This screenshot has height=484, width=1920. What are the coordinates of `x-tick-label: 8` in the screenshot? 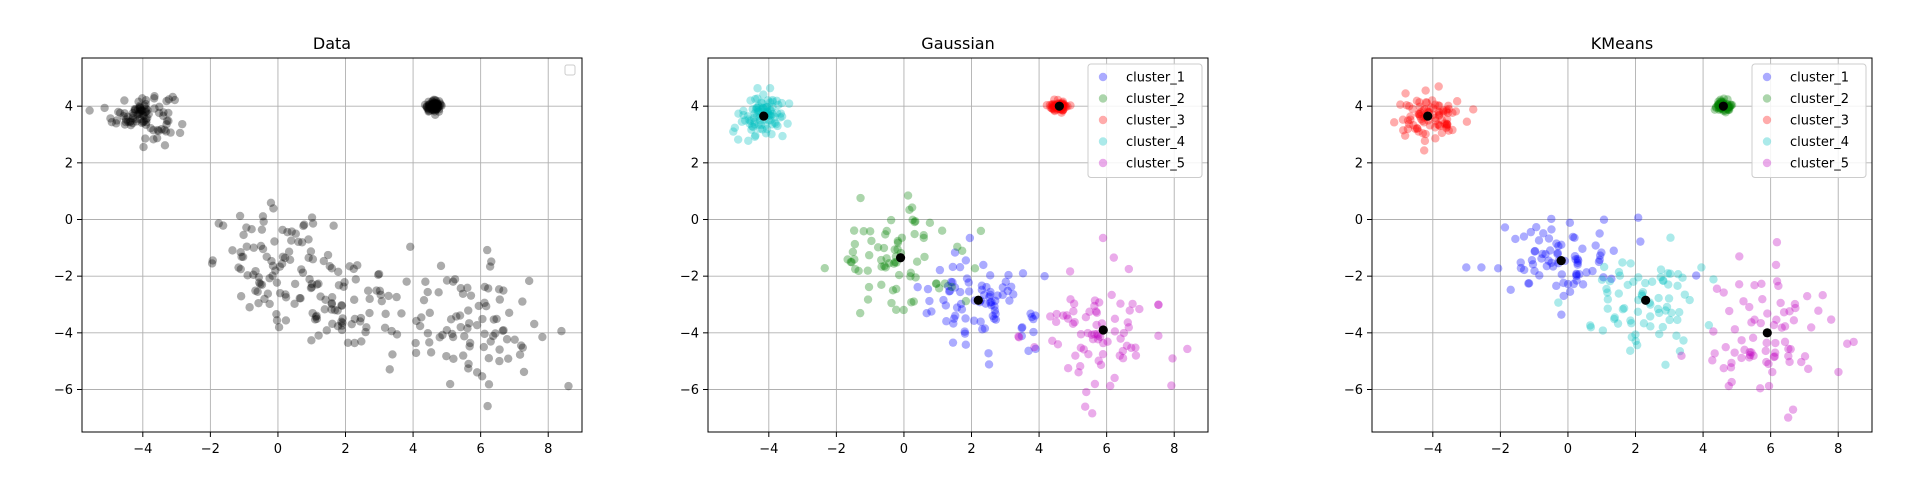 It's located at (1838, 449).